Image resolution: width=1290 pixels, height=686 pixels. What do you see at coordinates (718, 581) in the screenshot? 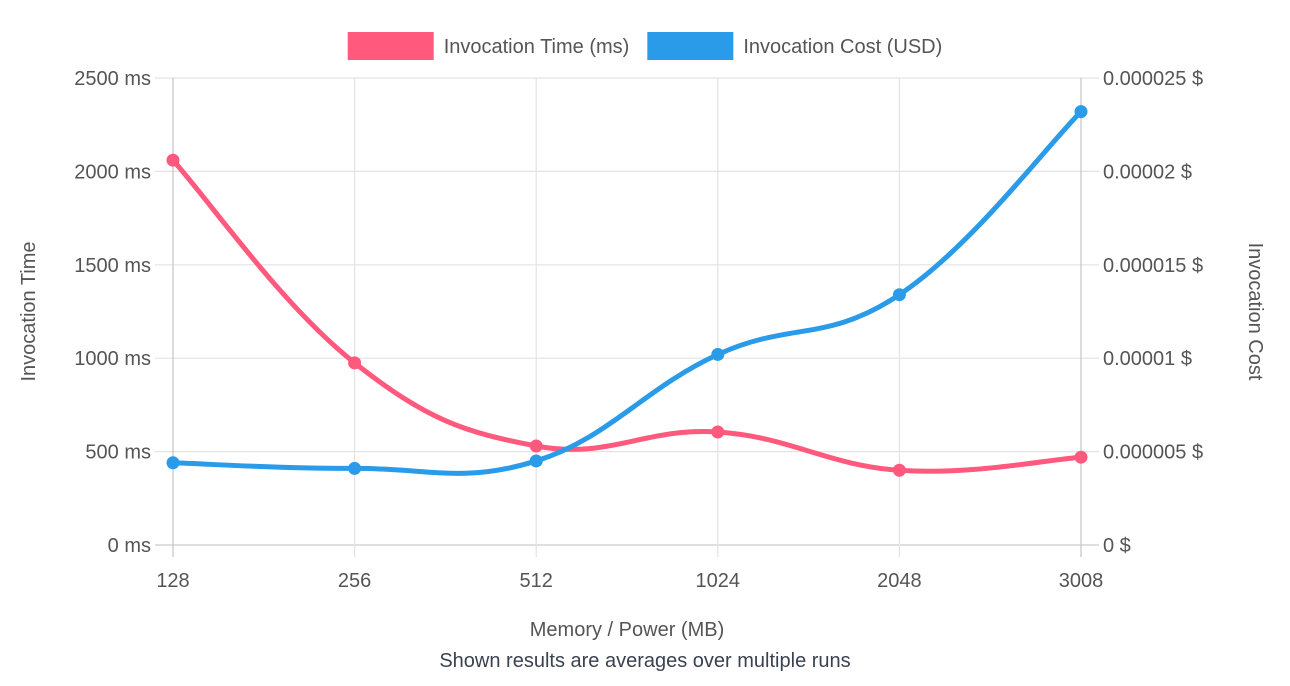
I see `x-tick-label: 1024` at bounding box center [718, 581].